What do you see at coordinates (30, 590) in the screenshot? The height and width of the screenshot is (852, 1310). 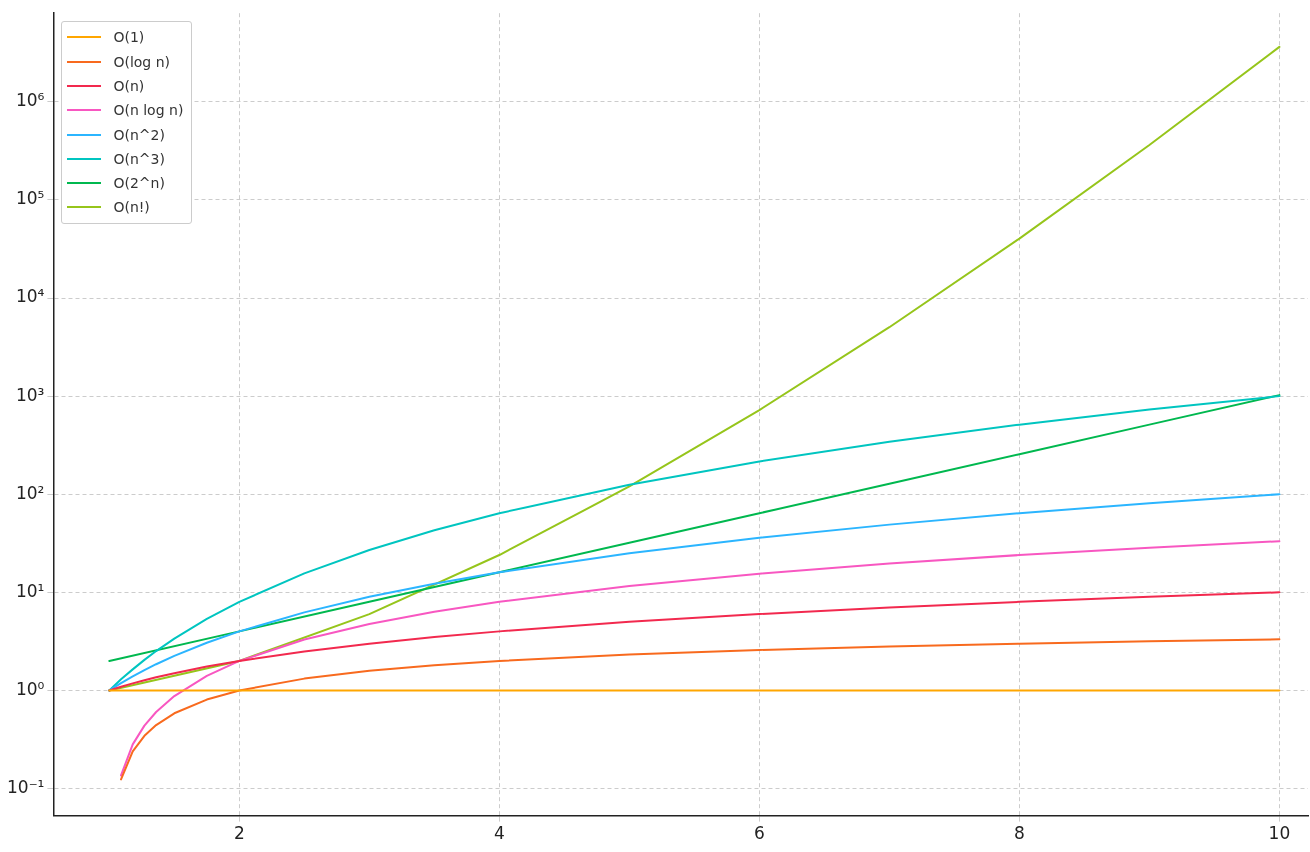 I see `y-tick-label: 10¹` at bounding box center [30, 590].